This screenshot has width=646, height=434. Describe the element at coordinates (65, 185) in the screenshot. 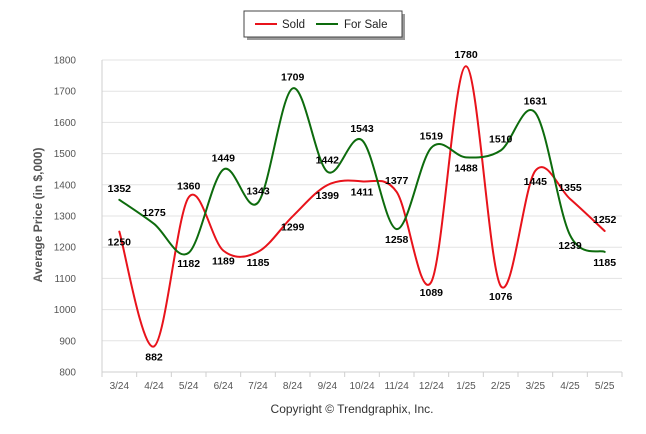

I see `y-tick-label: 1400` at that location.